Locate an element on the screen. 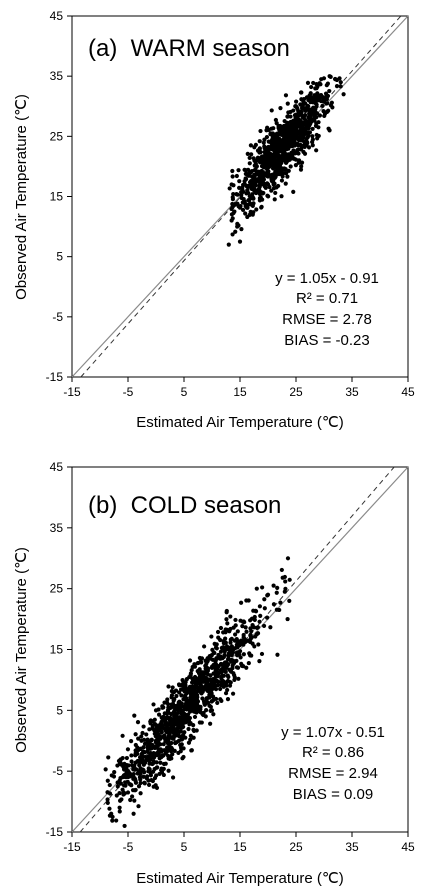 This screenshot has width=432, height=890. y-tick-label-cold: 5 is located at coordinates (59, 710).